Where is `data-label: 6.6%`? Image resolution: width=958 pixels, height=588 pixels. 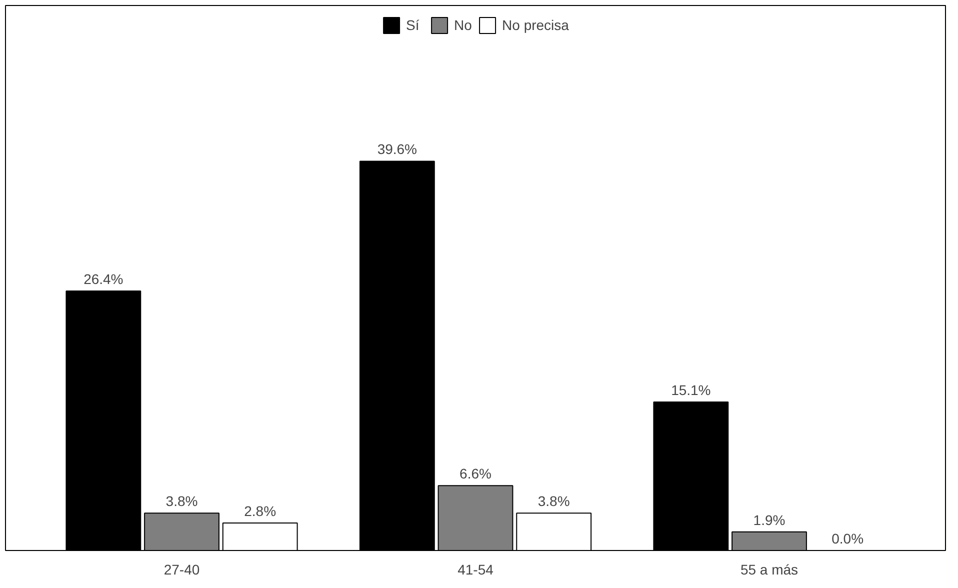
data-label: 6.6% is located at coordinates (476, 474).